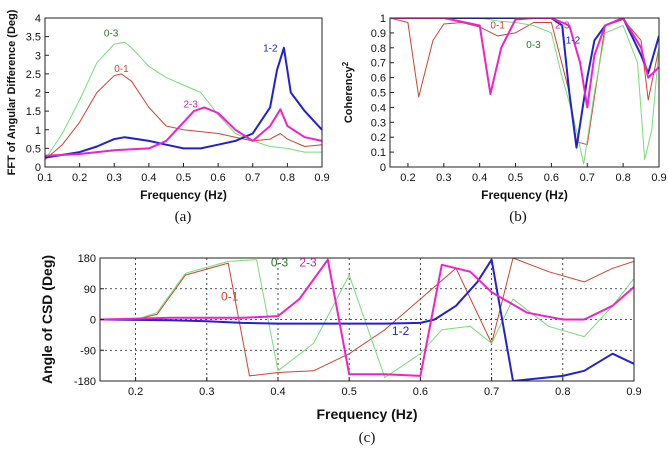 The width and height of the screenshot is (668, 452). Describe the element at coordinates (518, 217) in the screenshot. I see `panel-caption: (b)` at that location.